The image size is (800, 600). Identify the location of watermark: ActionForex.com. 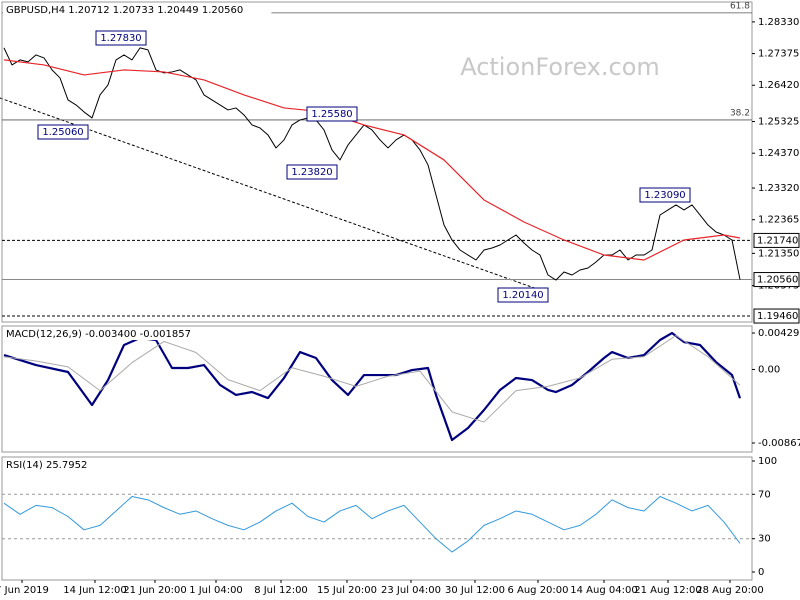
(560, 67).